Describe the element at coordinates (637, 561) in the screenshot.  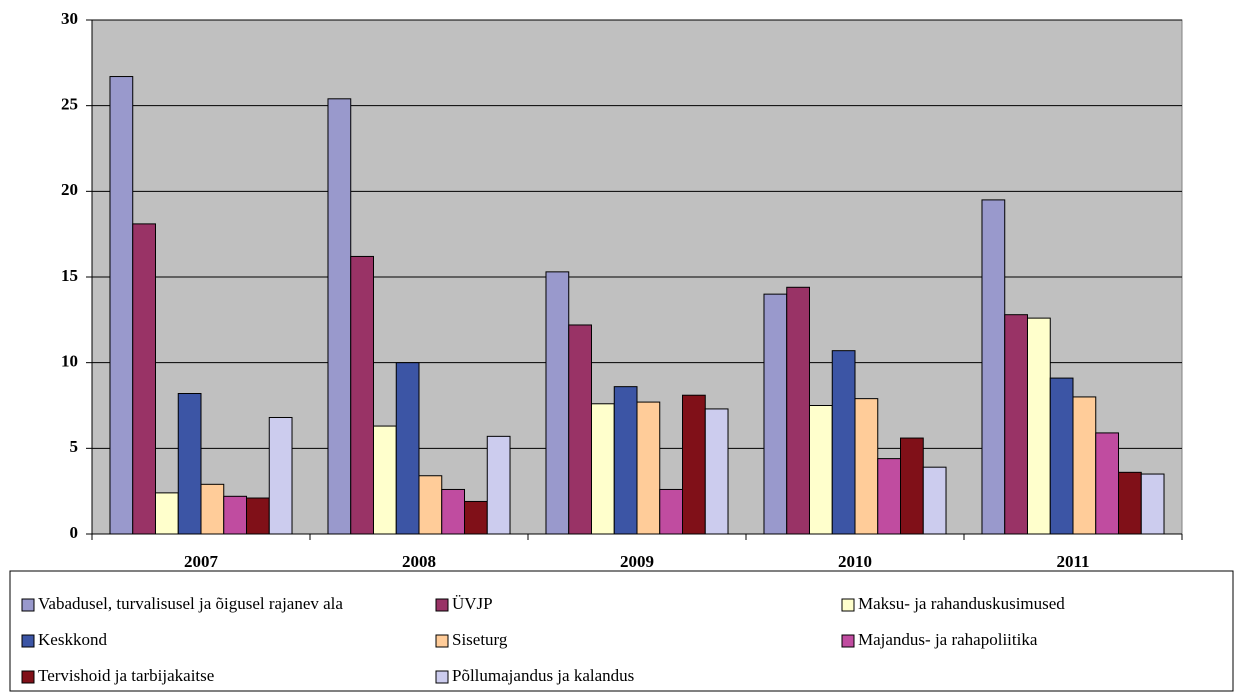
I see `x-tick-label: 2009` at that location.